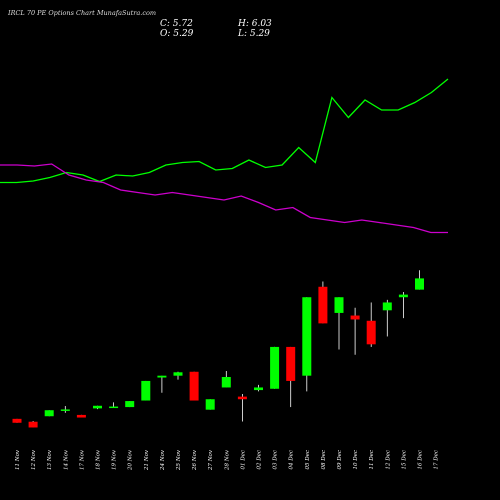  I want to click on x-tick-label: 04 Dec, so click(292, 460).